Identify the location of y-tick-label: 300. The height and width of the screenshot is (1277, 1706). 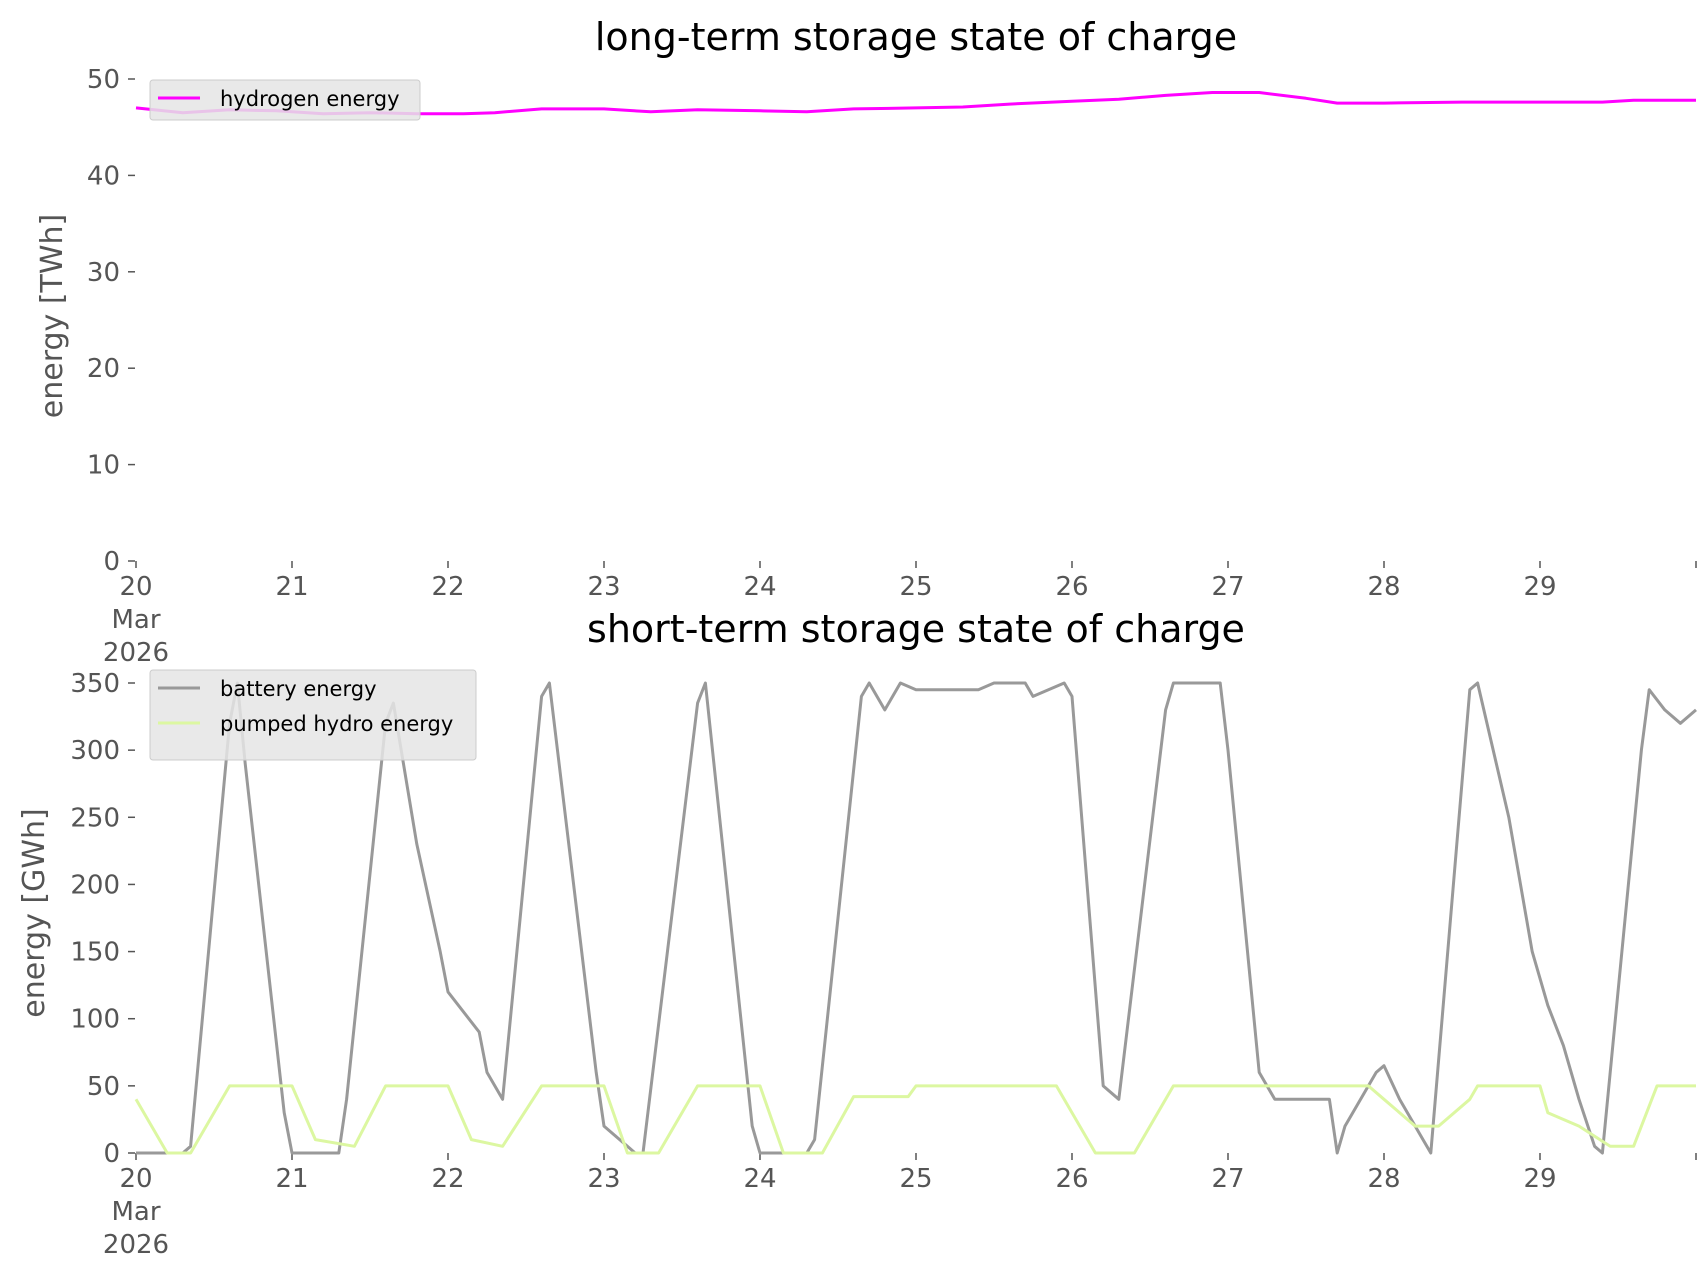
(95, 751).